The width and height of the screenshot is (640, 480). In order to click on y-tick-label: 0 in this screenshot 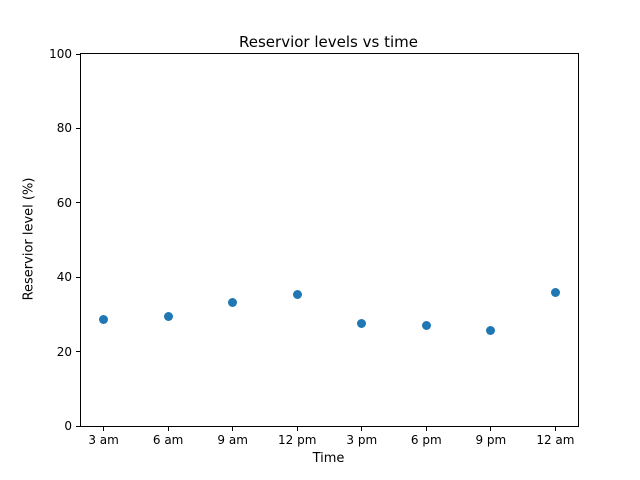, I will do `click(68, 426)`.